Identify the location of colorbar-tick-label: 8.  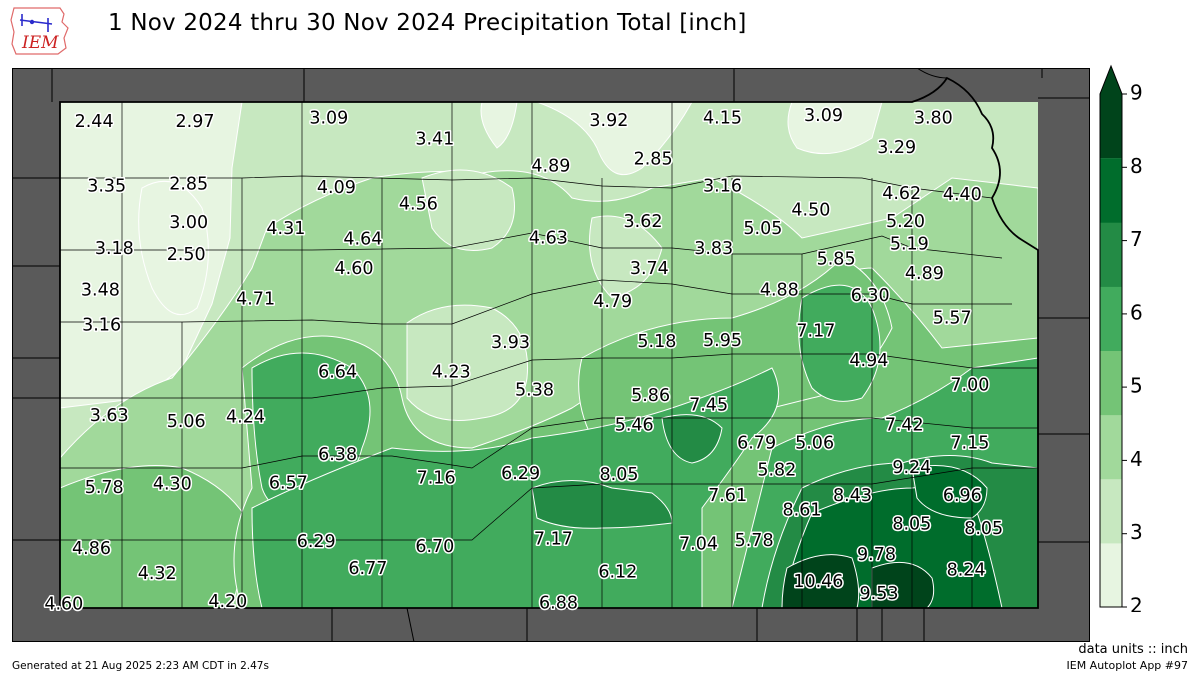
(1136, 166).